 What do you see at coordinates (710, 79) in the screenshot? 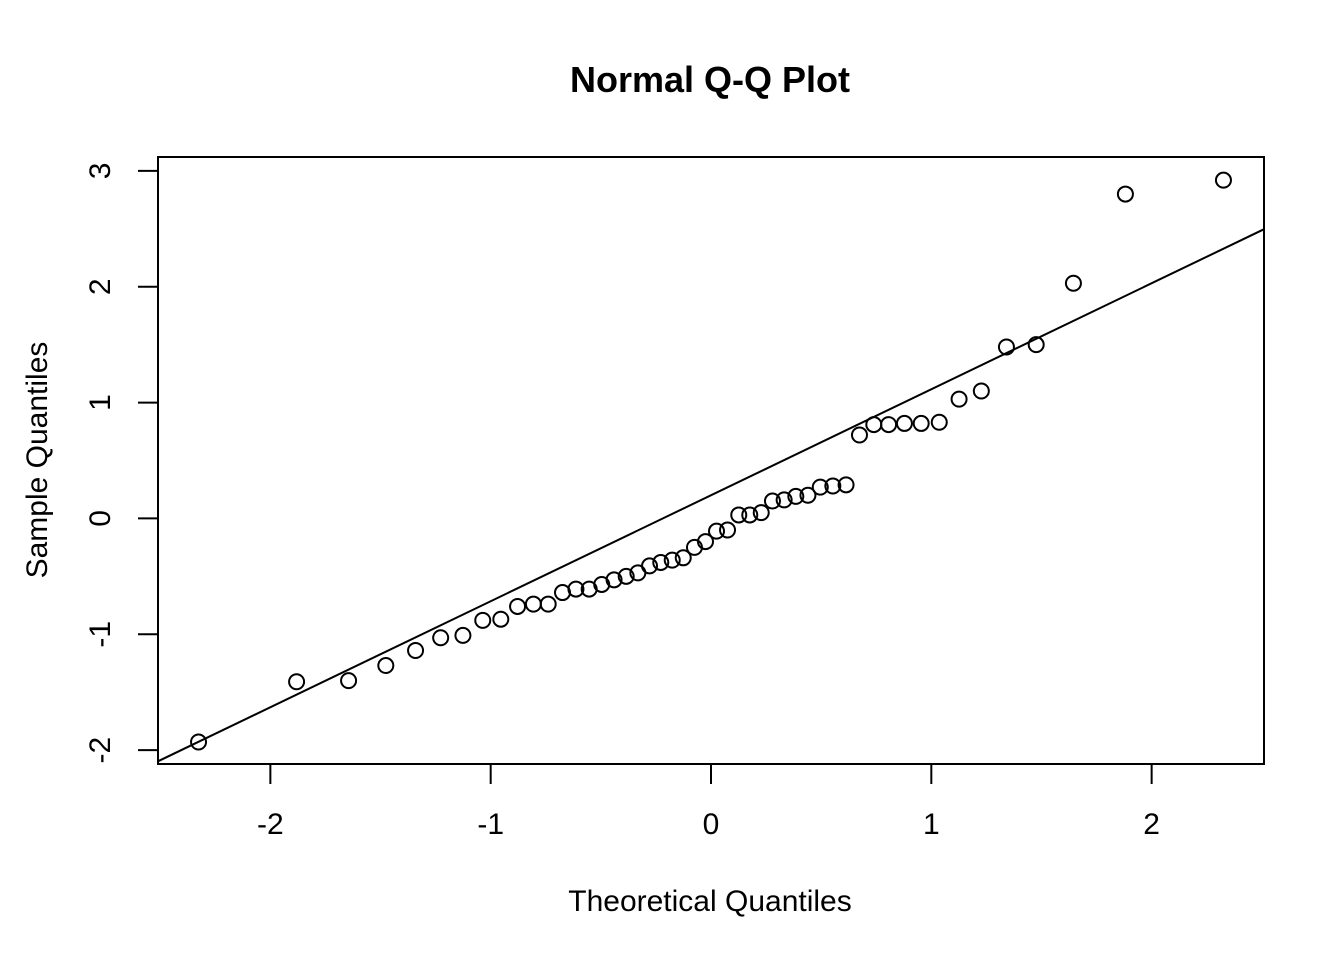
I see `chart-title: Normal Q-Q Plot` at bounding box center [710, 79].